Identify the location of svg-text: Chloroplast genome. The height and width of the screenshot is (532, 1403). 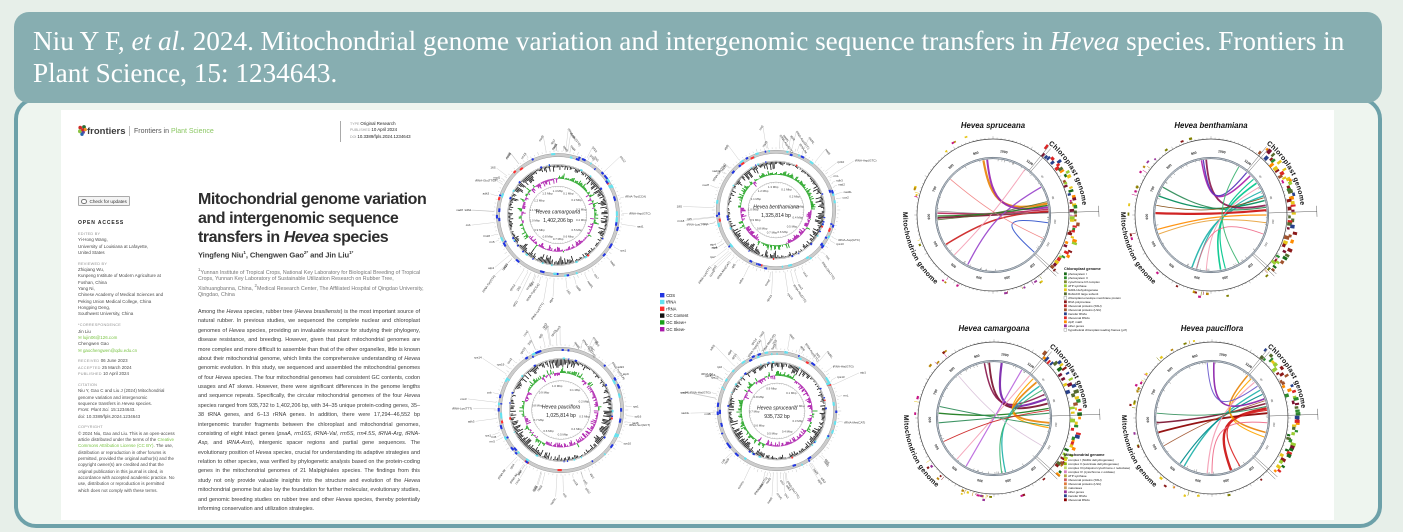
(1082, 269).